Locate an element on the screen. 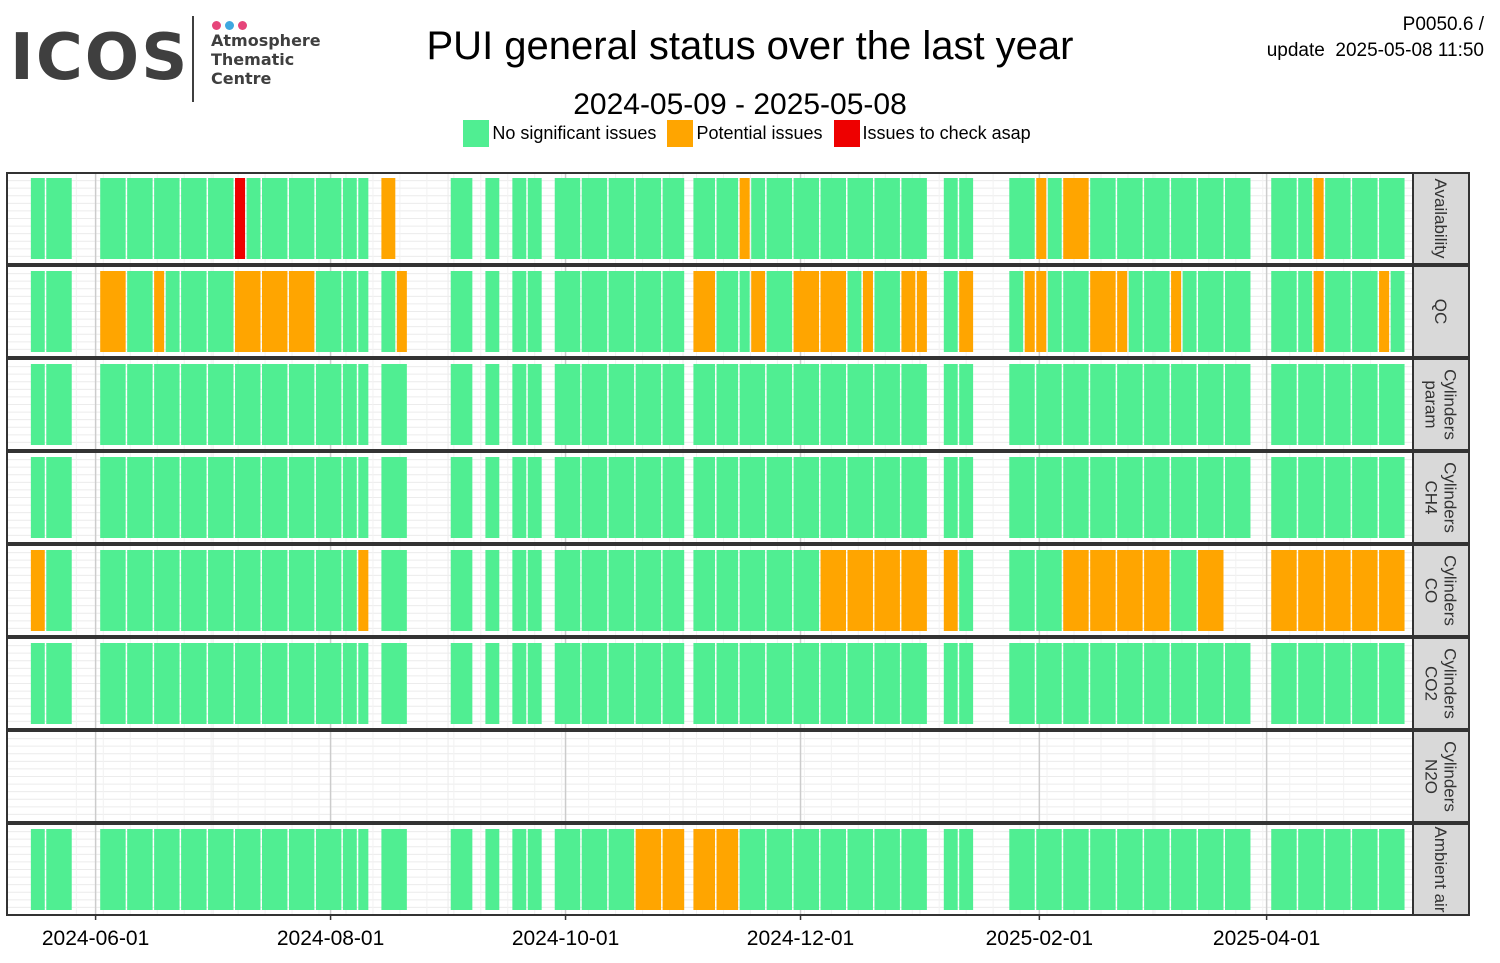 The width and height of the screenshot is (1500, 963). update-timestamp: update 2025-05-08 11:50 is located at coordinates (1375, 50).